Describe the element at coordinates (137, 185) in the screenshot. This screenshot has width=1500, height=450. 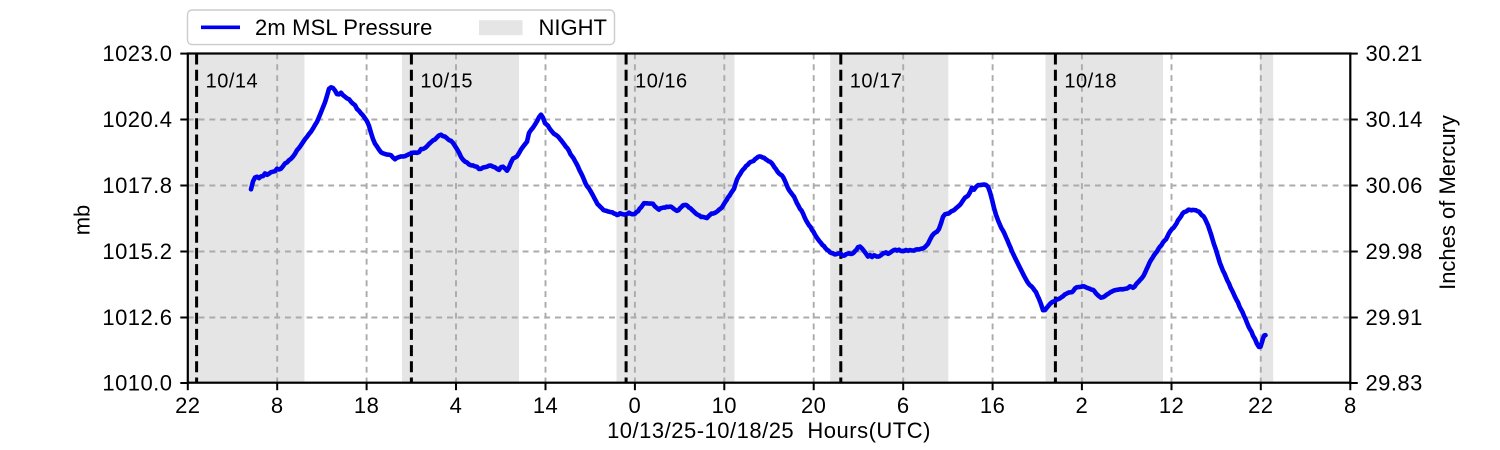
I see `svg-text: 1017.8` at that location.